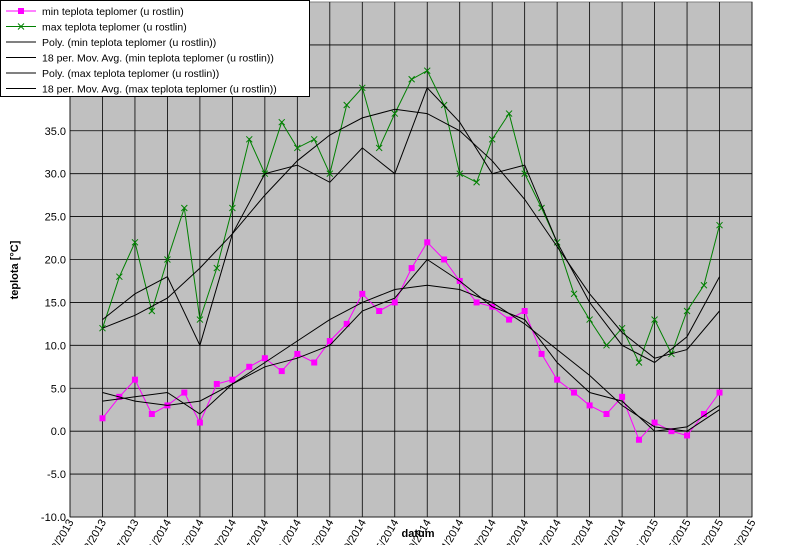 The image size is (800, 545). Describe the element at coordinates (55, 346) in the screenshot. I see `y-tick-label: 10.0` at that location.